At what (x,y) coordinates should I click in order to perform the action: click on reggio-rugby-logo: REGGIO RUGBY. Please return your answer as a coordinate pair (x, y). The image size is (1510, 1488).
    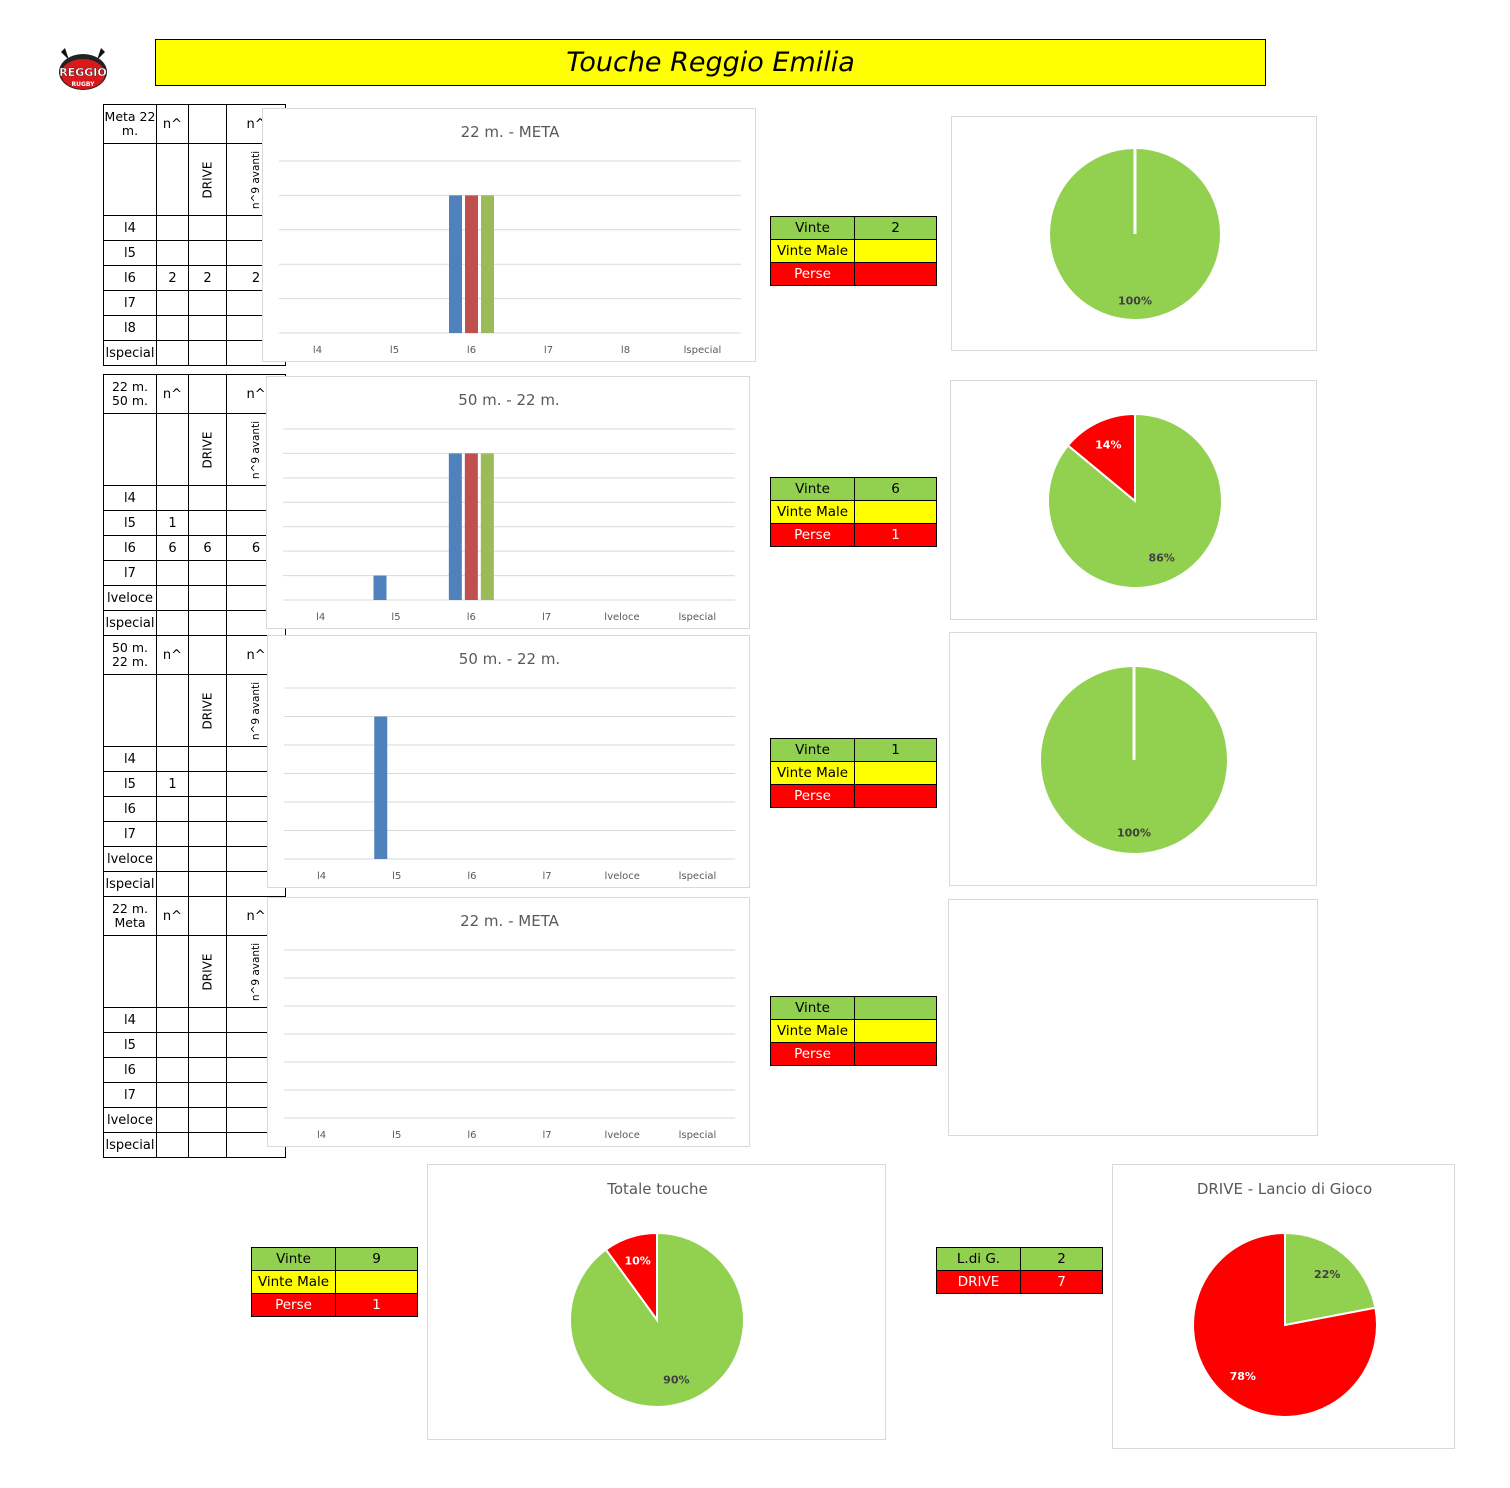
    Looking at the image, I should click on (83, 69).